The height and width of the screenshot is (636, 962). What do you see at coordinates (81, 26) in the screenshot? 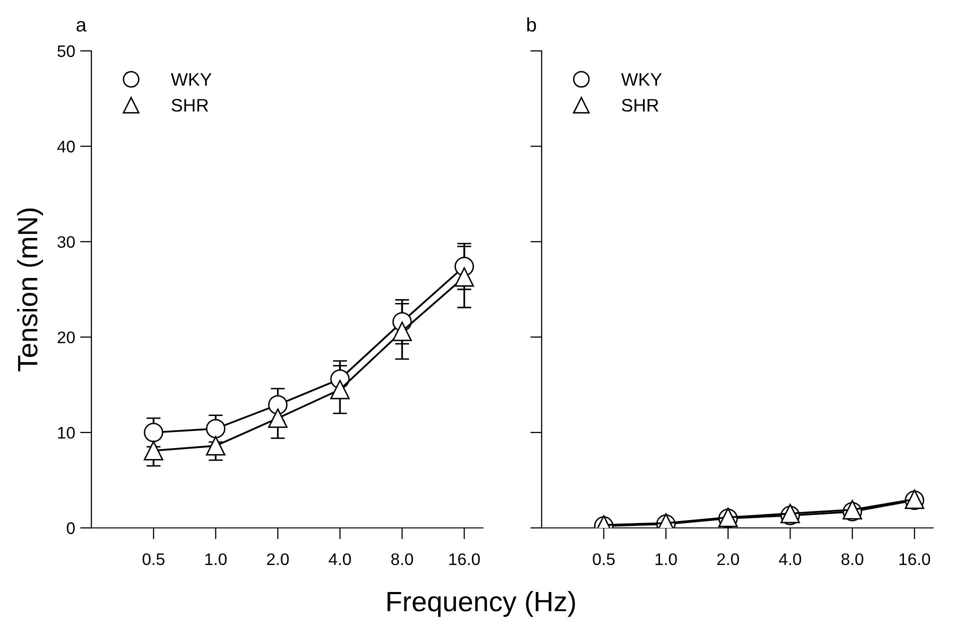
I see `chart-title: a` at bounding box center [81, 26].